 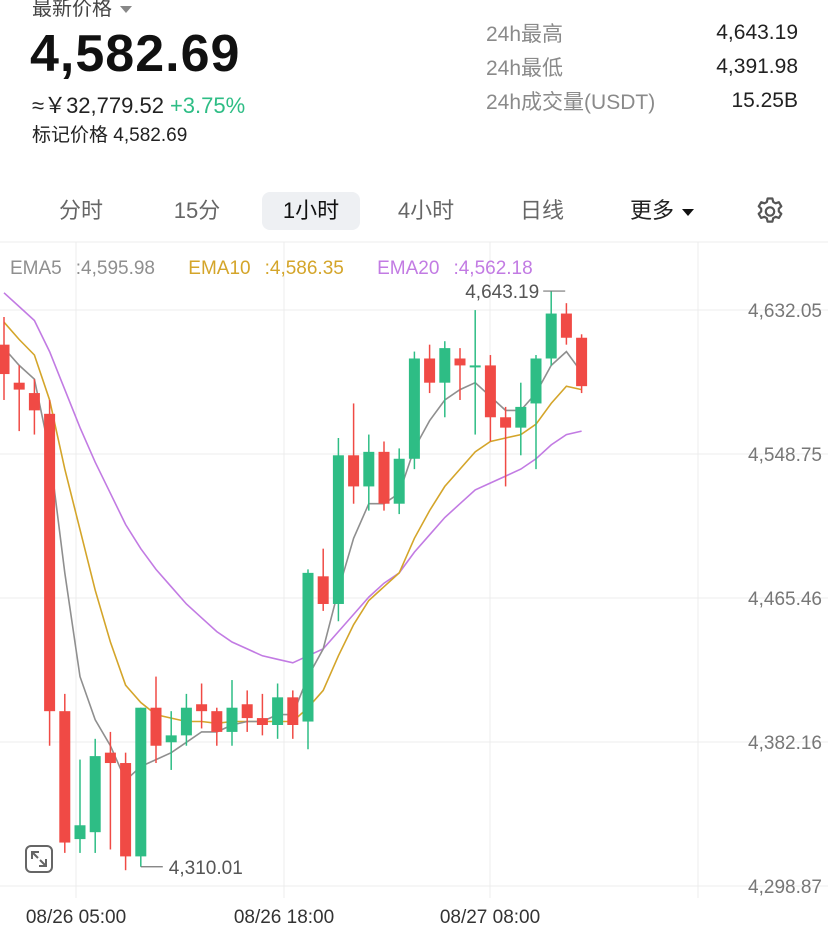 I want to click on mark-price-value: 4,582.69, so click(x=150, y=135).